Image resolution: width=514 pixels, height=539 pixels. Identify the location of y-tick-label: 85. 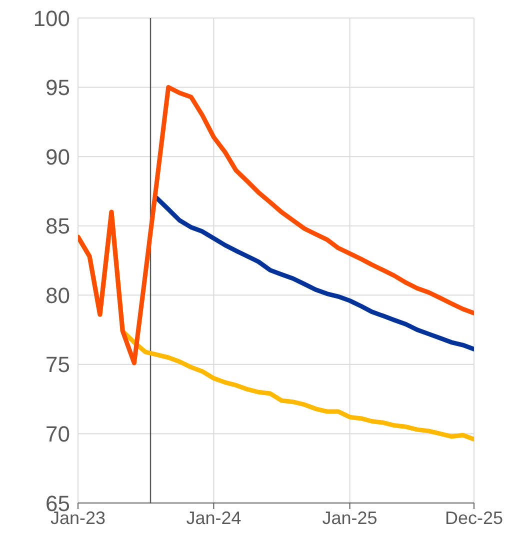
(58, 226).